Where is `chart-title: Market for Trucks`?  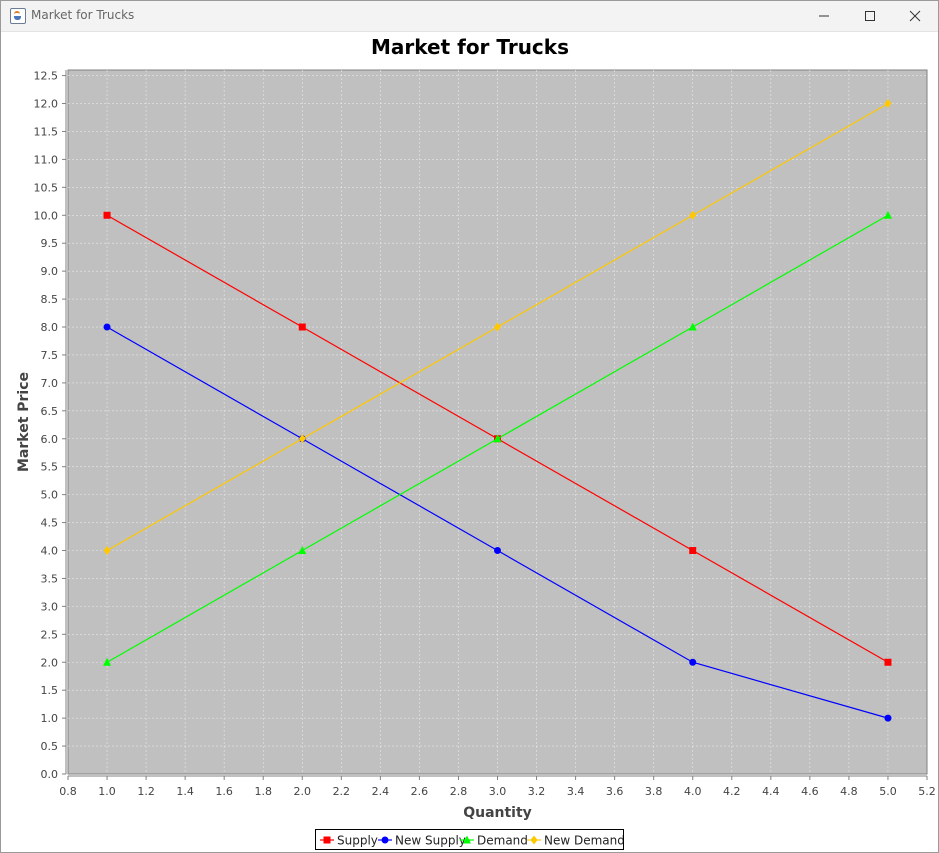
chart-title: Market for Trucks is located at coordinates (470, 47).